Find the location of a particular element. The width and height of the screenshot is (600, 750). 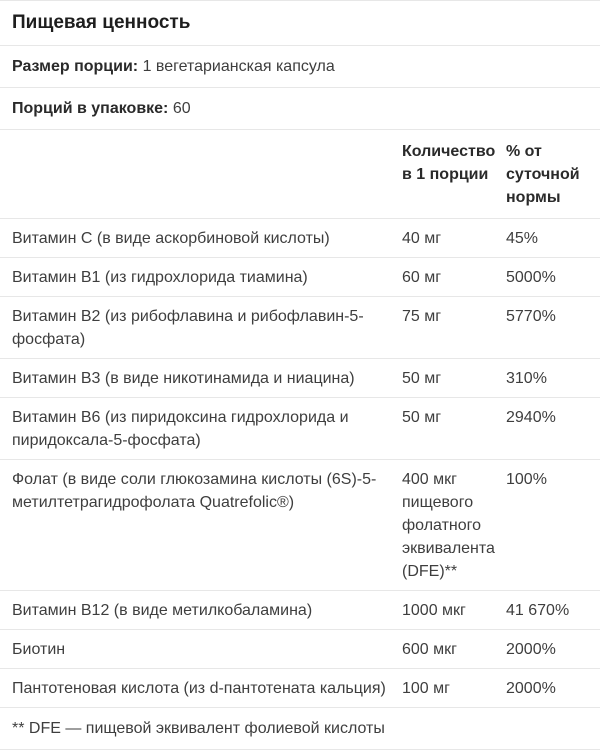

serving-size-label: Размер порции: is located at coordinates (75, 66).